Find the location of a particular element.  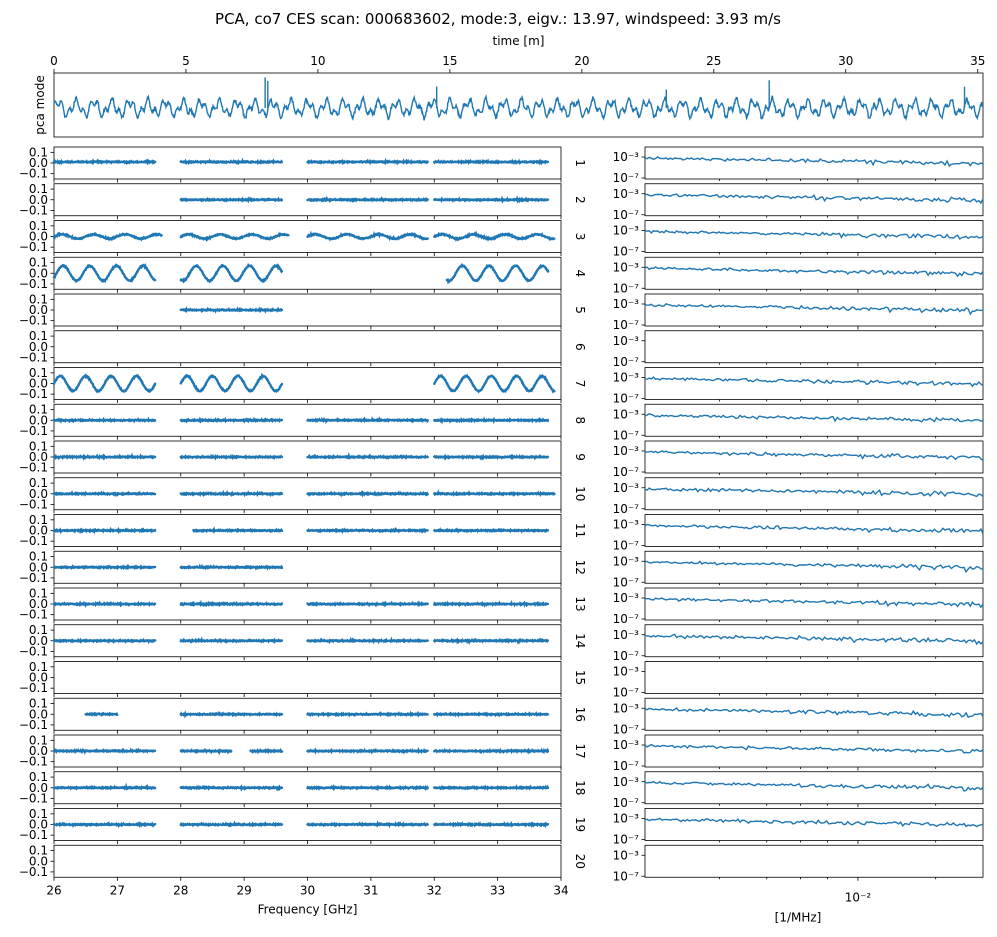

freq-xtick-label: 33 is located at coordinates (497, 890).